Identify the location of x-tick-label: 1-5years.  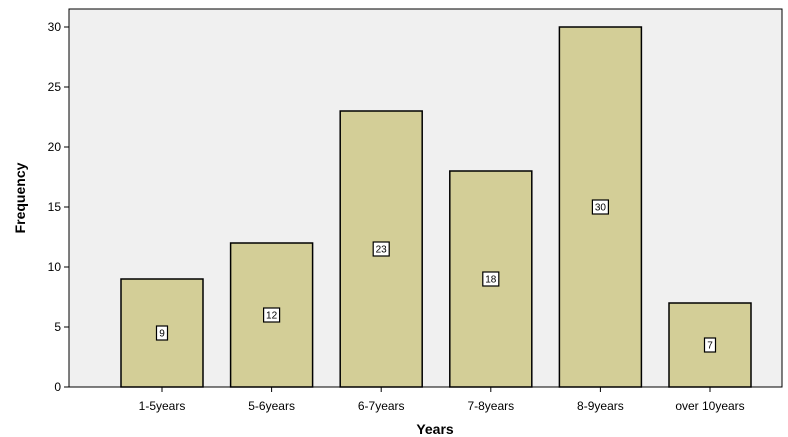
(162, 406).